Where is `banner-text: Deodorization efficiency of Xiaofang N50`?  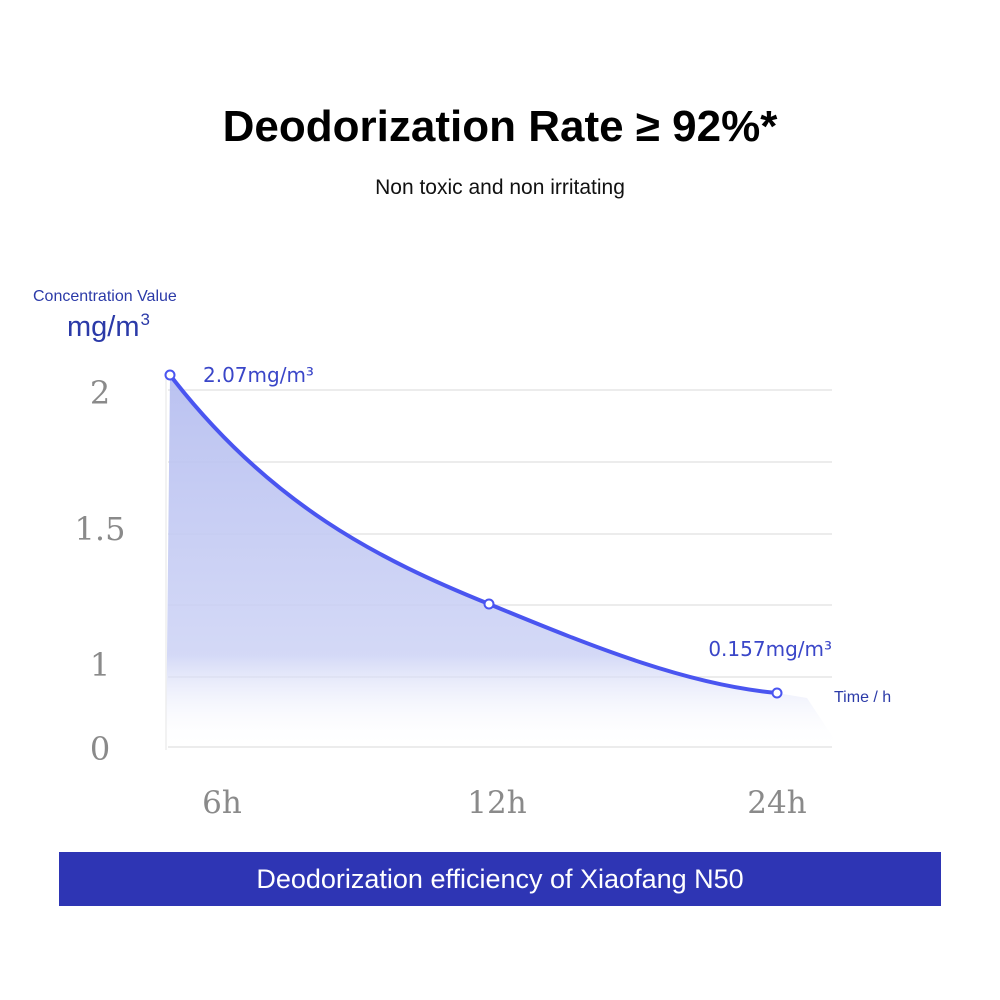 banner-text: Deodorization efficiency of Xiaofang N50 is located at coordinates (500, 879).